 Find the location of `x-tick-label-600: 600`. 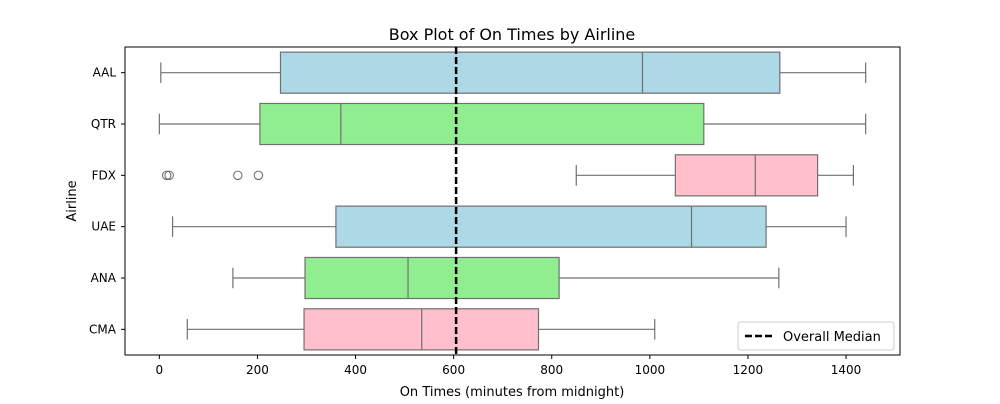

x-tick-label-600: 600 is located at coordinates (453, 370).